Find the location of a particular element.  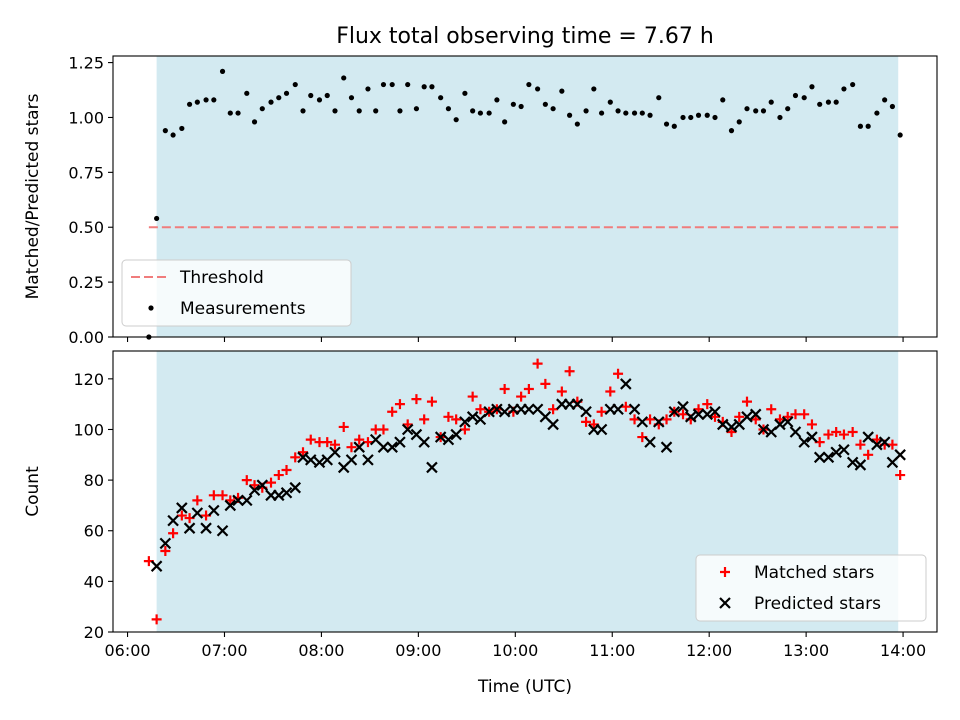

legend-marker is located at coordinates (725, 572).